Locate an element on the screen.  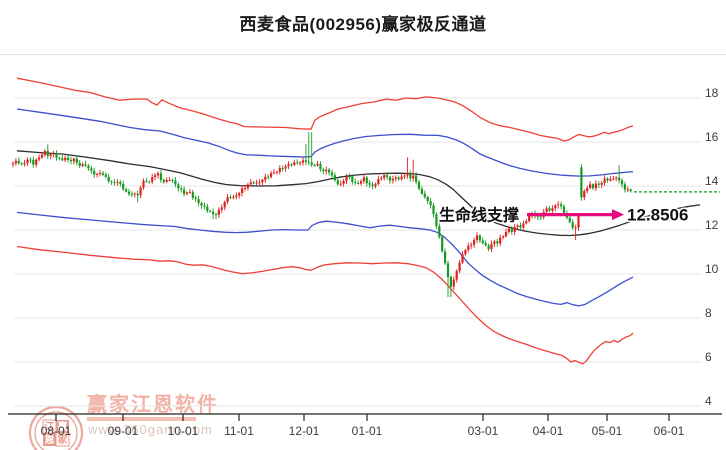
series-resistance-upper-blue is located at coordinates (325, 142).